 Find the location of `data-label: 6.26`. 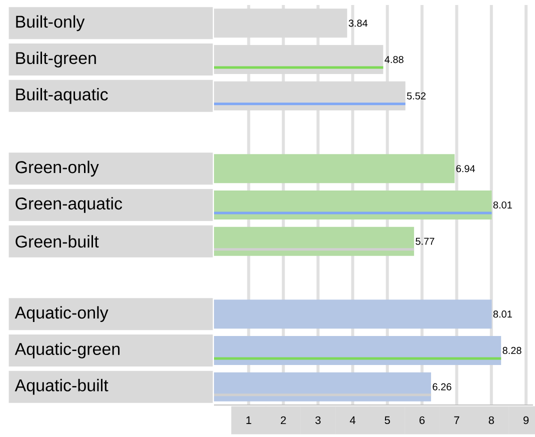

data-label: 6.26 is located at coordinates (442, 386).